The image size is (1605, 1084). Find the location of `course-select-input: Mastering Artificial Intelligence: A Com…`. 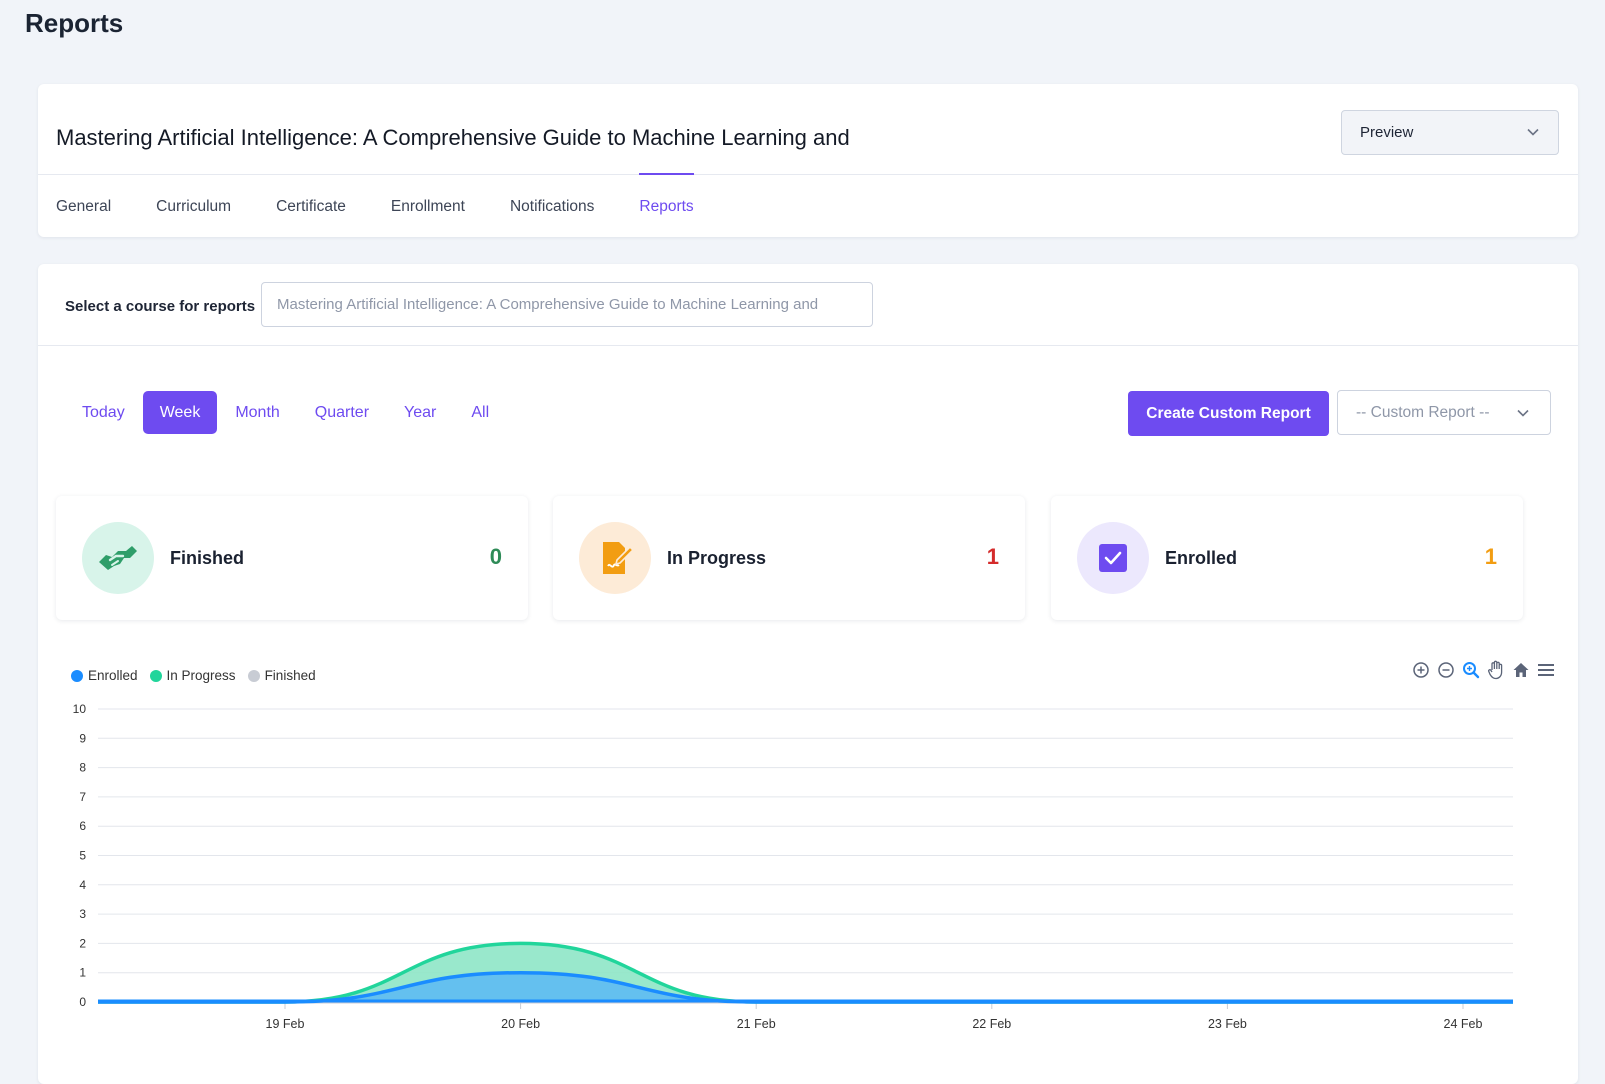

course-select-input: Mastering Artificial Intelligence: A Com… is located at coordinates (567, 304).